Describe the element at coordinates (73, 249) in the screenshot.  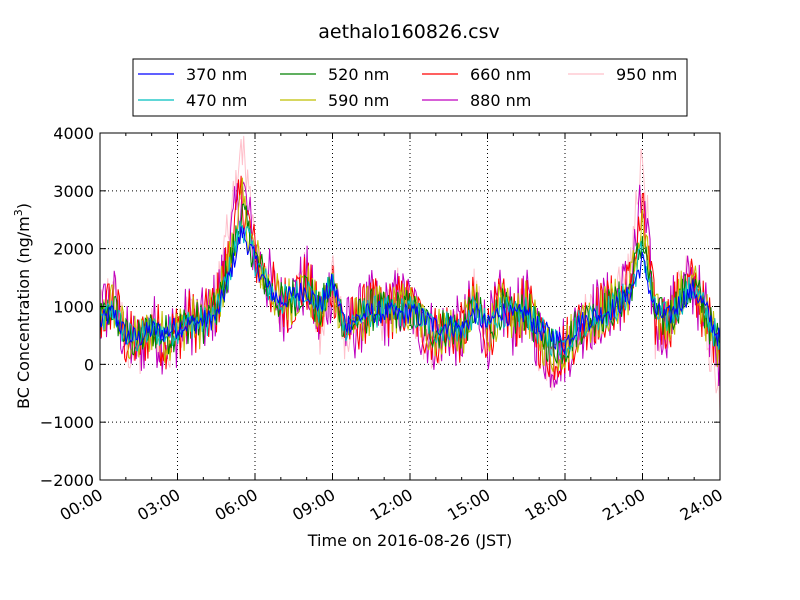
I see `y-tick-label: 2000` at that location.